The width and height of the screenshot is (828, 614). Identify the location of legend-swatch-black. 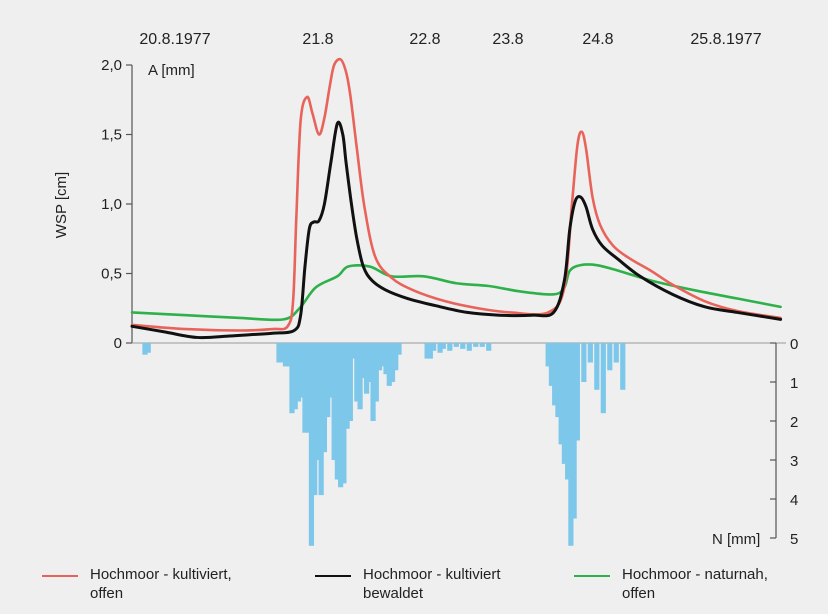
(333, 576).